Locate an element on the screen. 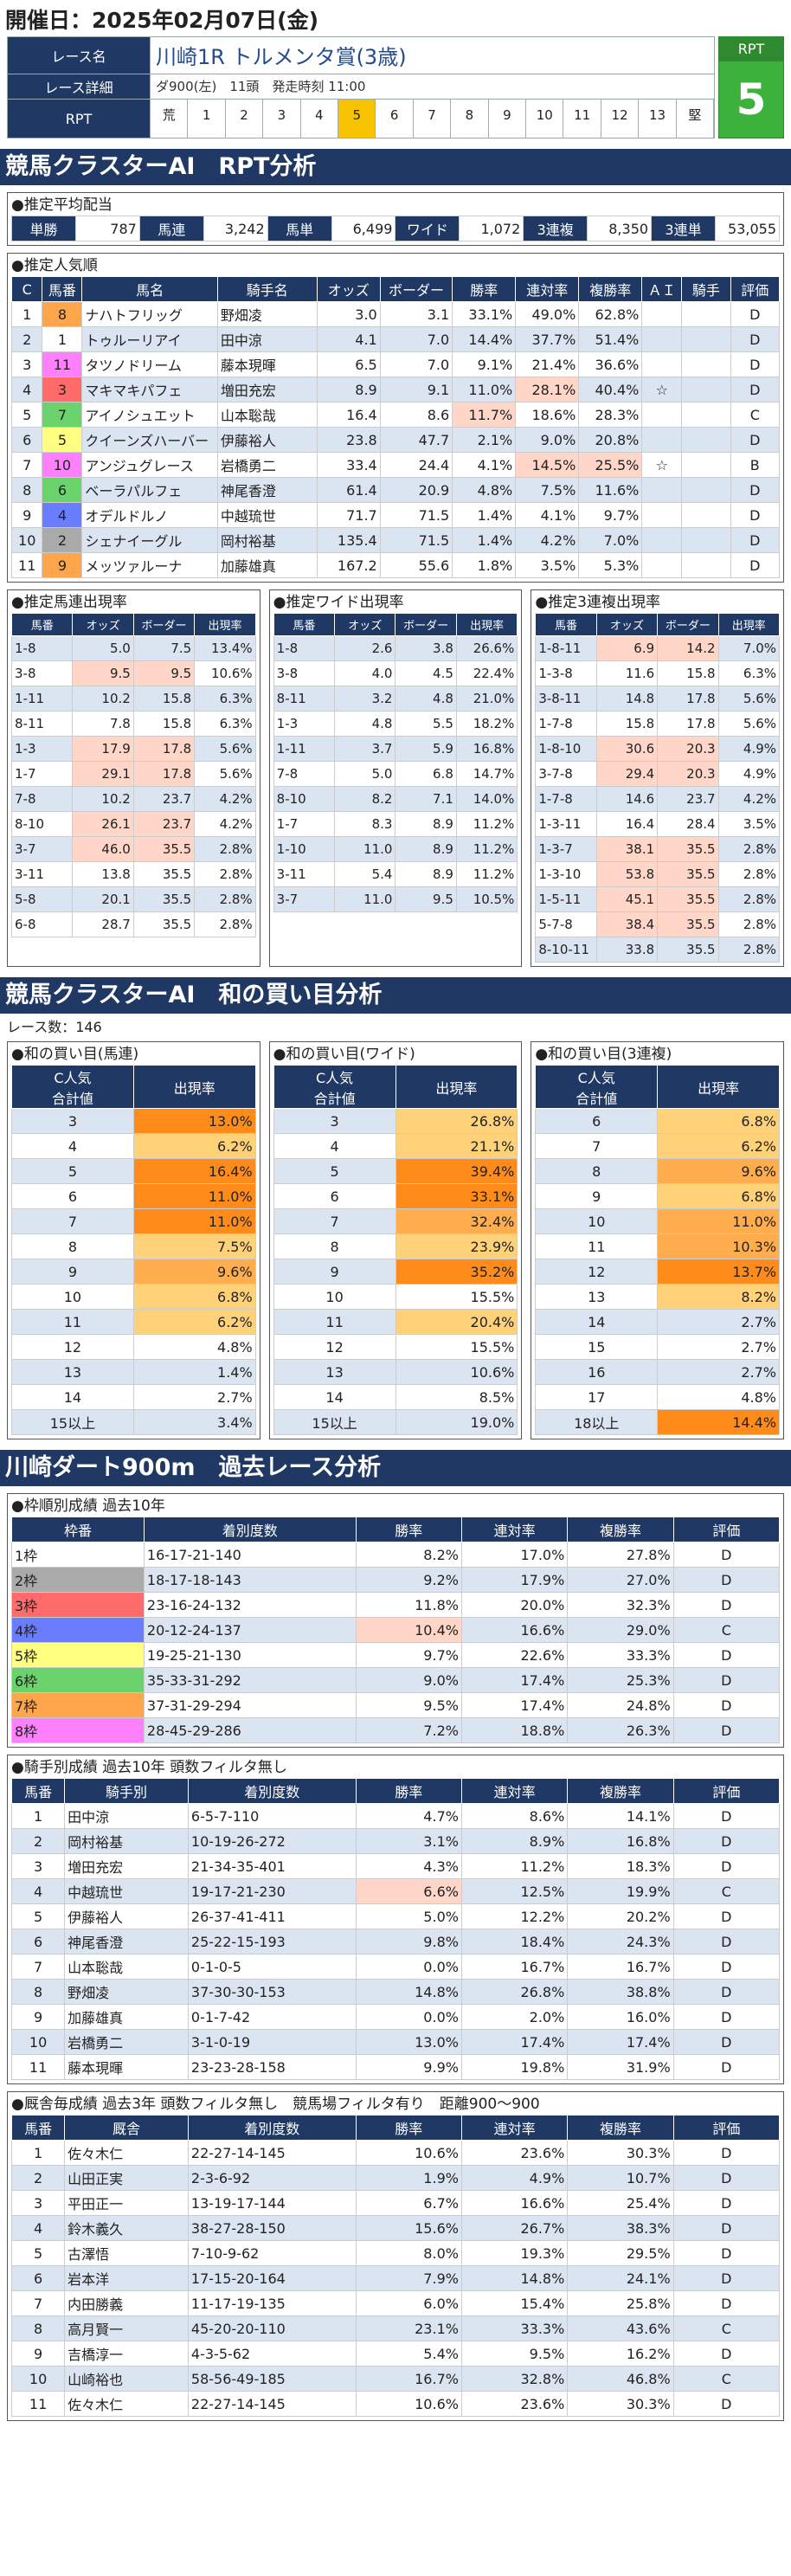 The width and height of the screenshot is (791, 2576). table-cell: 7.0% is located at coordinates (749, 648).